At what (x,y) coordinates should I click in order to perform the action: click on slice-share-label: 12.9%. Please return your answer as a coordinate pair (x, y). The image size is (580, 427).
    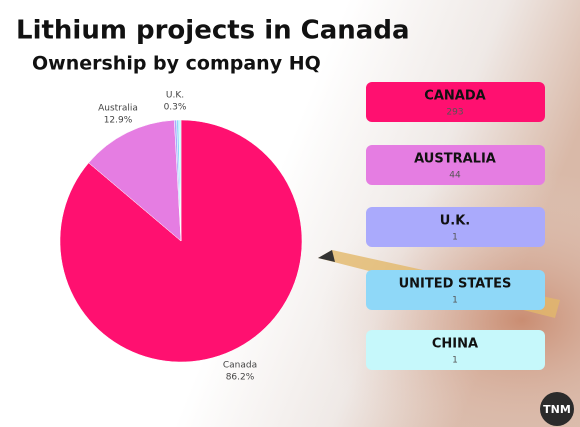
    Looking at the image, I should click on (118, 121).